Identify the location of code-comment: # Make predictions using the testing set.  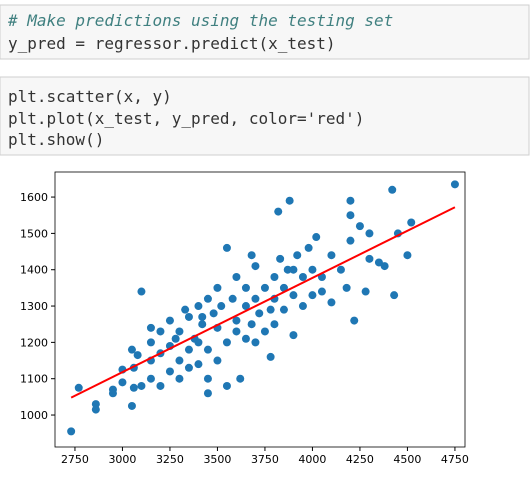
(200, 20).